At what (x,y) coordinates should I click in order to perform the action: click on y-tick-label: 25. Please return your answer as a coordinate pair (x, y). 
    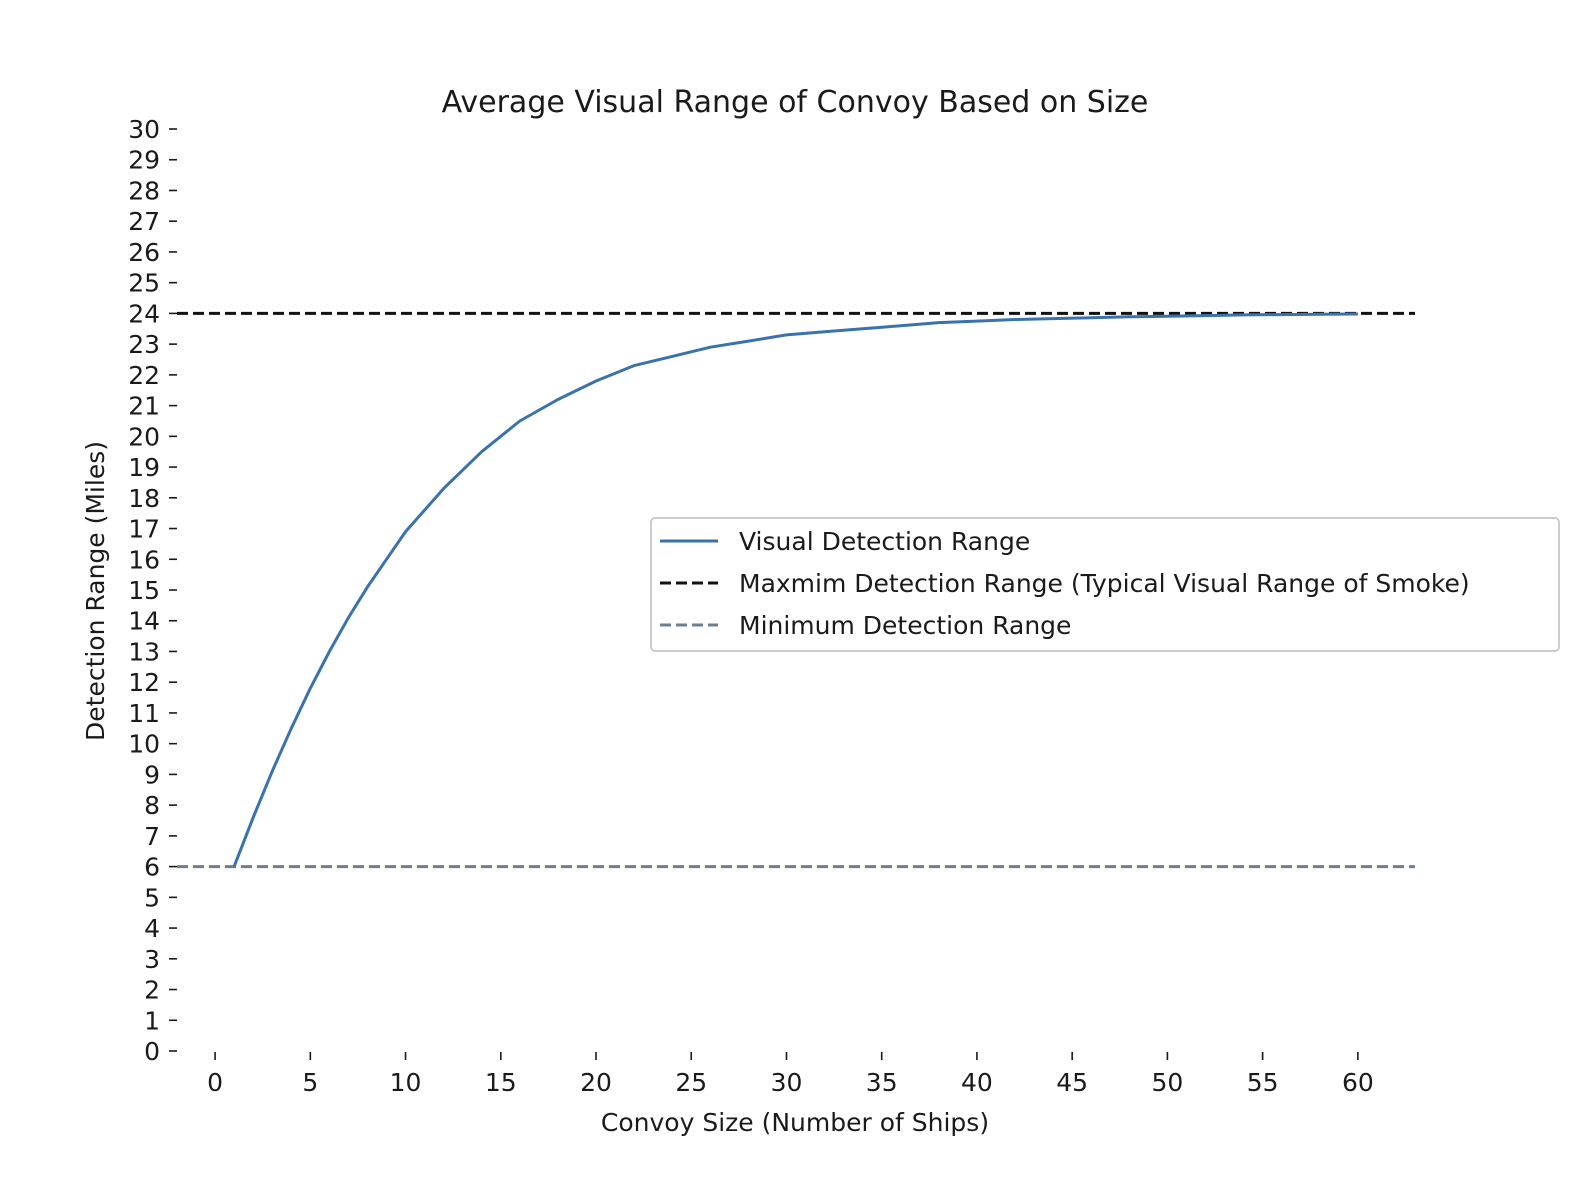
    Looking at the image, I should click on (144, 283).